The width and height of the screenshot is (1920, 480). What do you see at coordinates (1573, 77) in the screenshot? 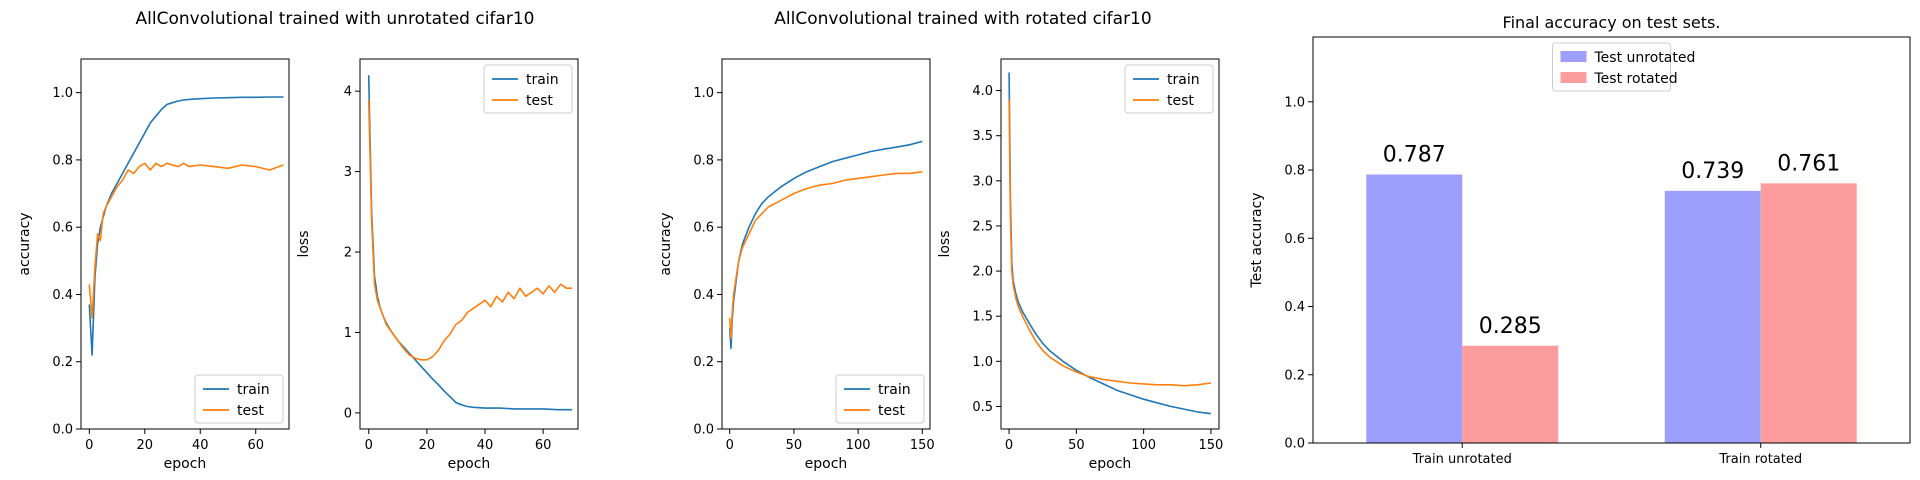
I see `legend-swatch-test-rotated` at bounding box center [1573, 77].